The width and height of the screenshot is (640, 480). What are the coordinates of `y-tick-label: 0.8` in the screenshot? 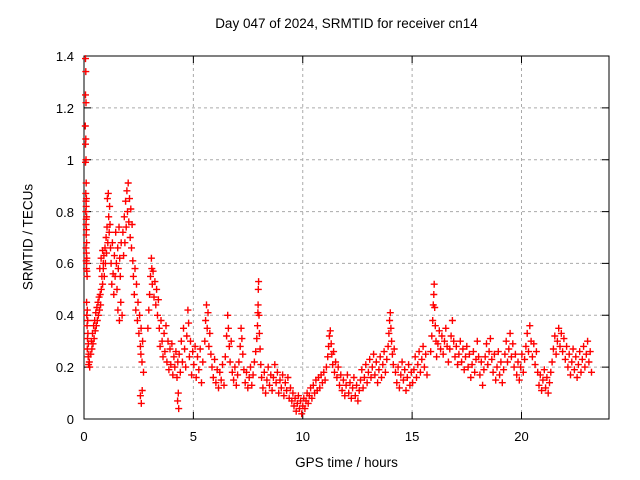 It's located at (64, 212).